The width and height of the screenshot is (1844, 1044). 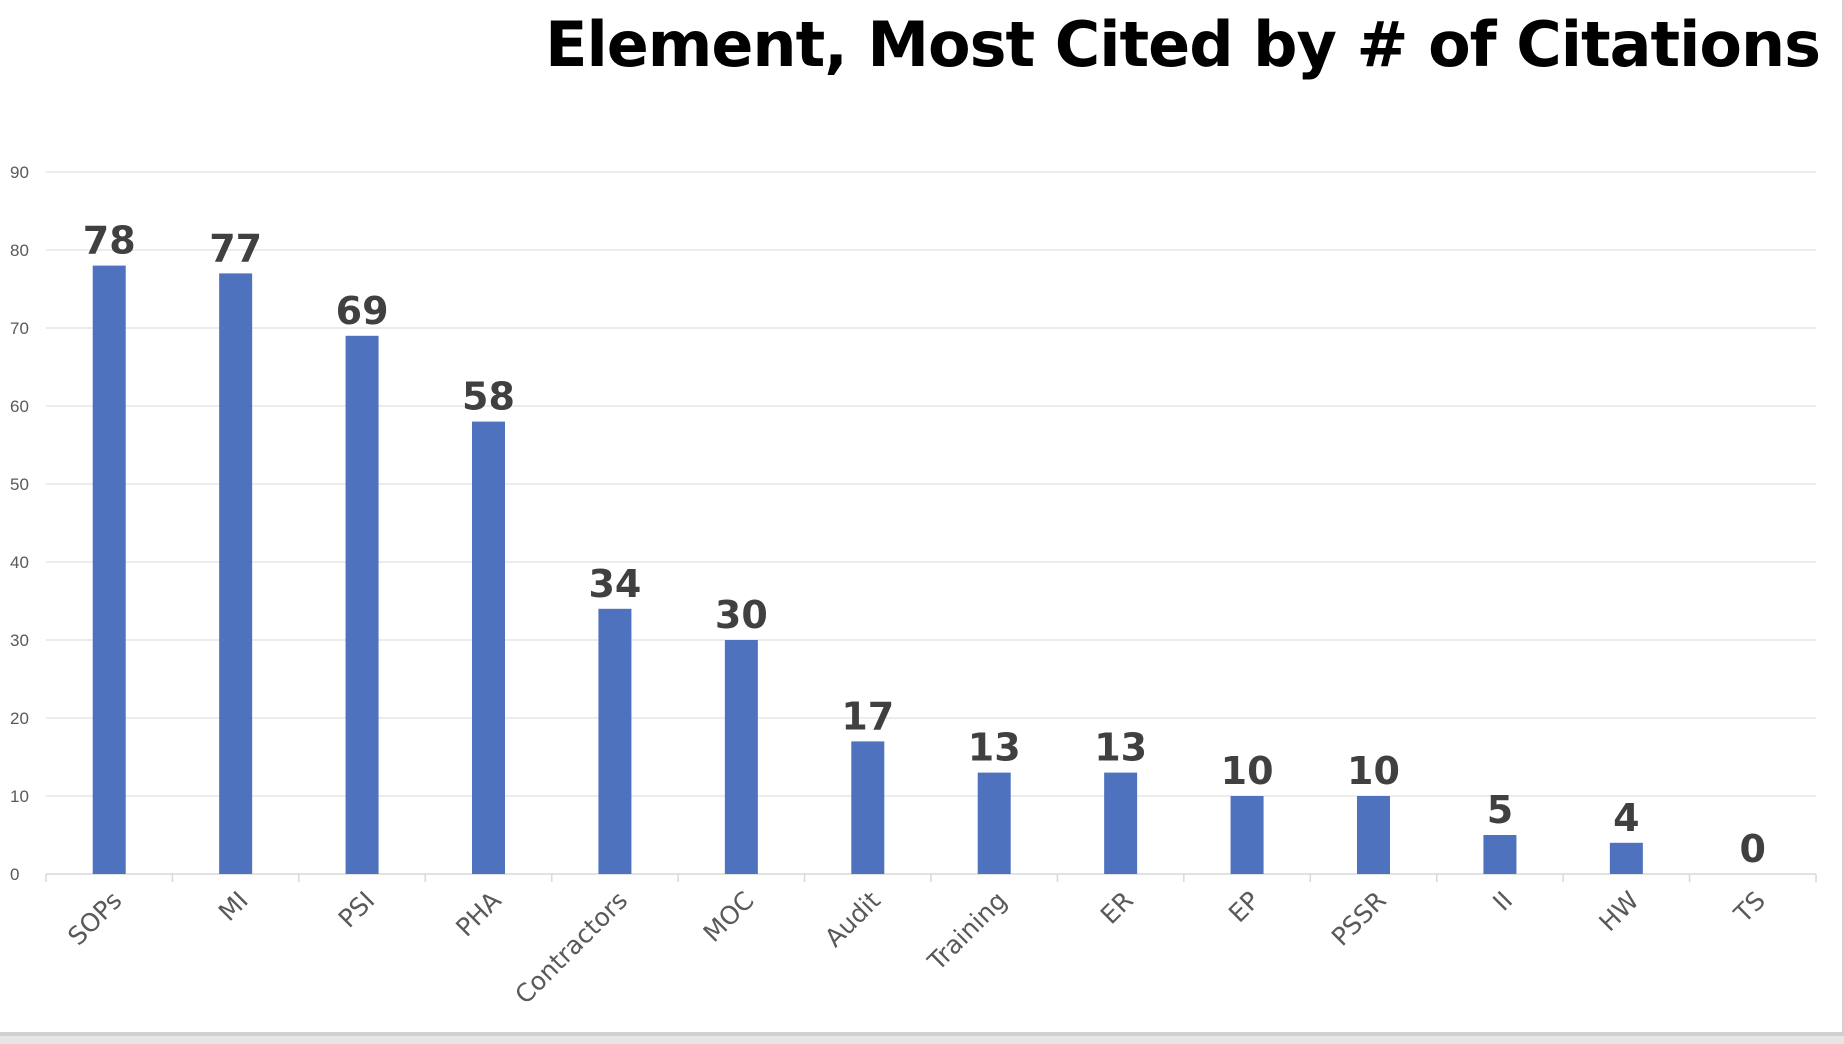 What do you see at coordinates (488, 397) in the screenshot?
I see `data-label: 58` at bounding box center [488, 397].